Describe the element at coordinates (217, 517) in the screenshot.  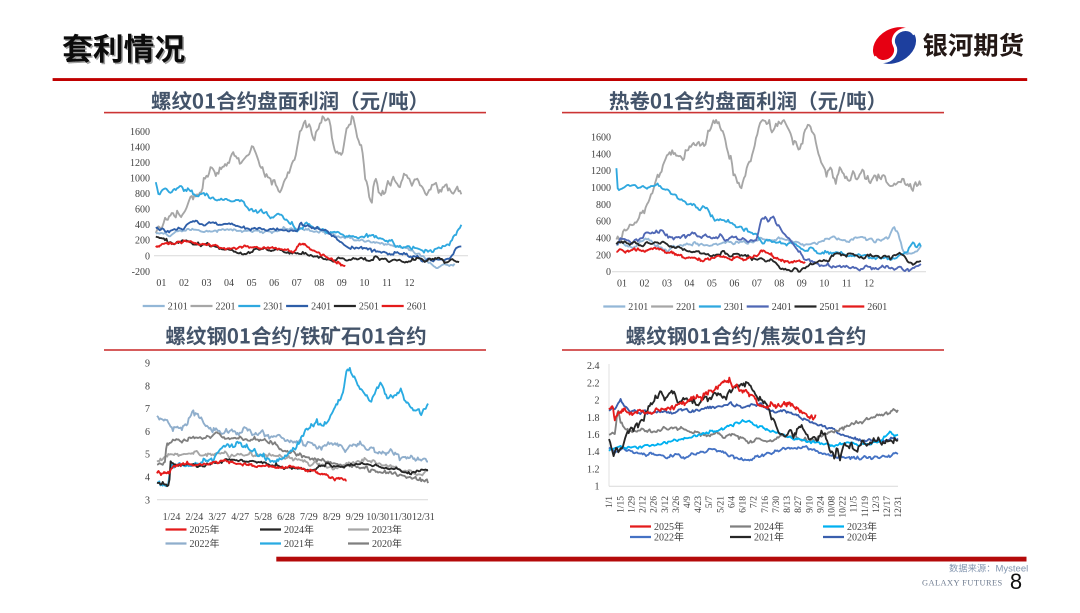
I see `svg-text: 3/27` at that location.